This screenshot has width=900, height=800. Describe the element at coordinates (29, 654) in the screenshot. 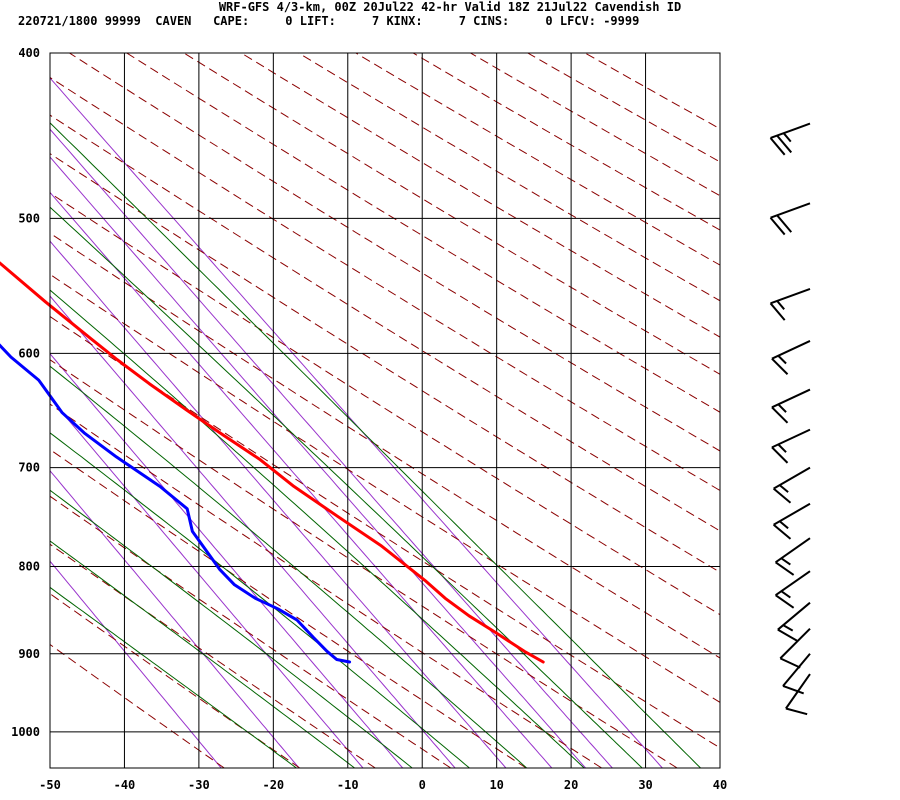

I see `pressure-tick-label: 900` at that location.